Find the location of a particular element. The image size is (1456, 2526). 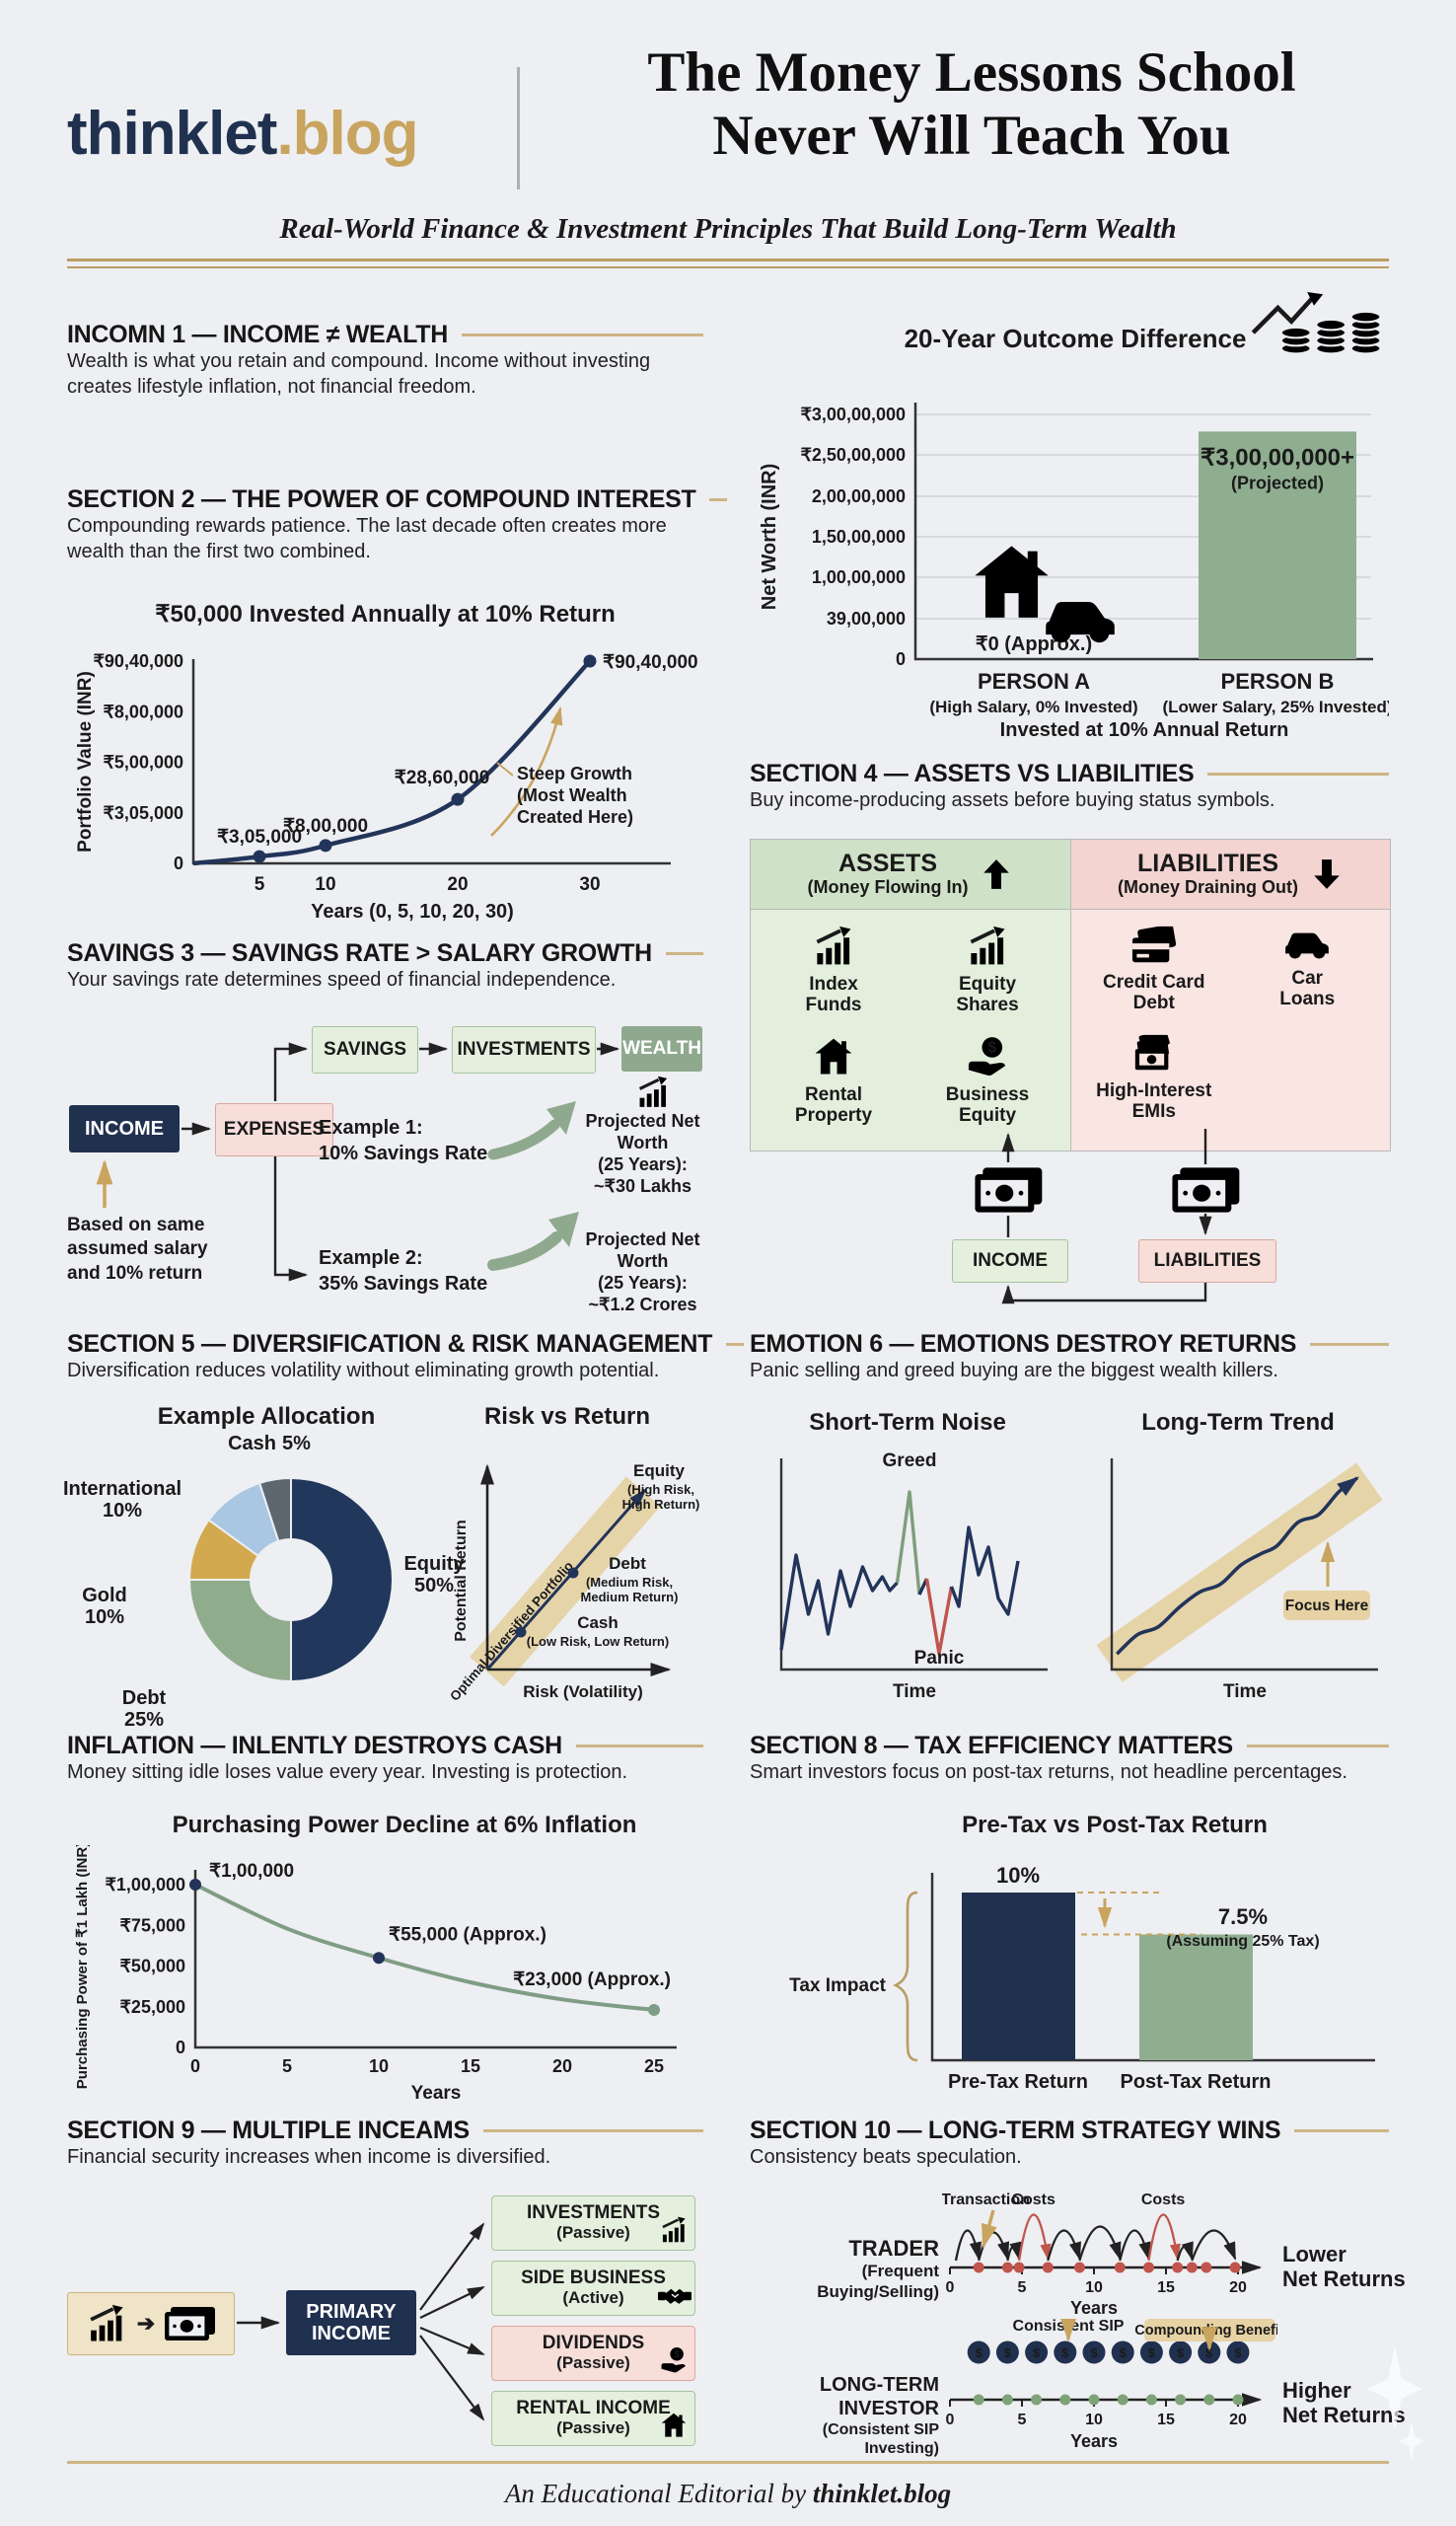

svg-text: Created Here) is located at coordinates (575, 817).